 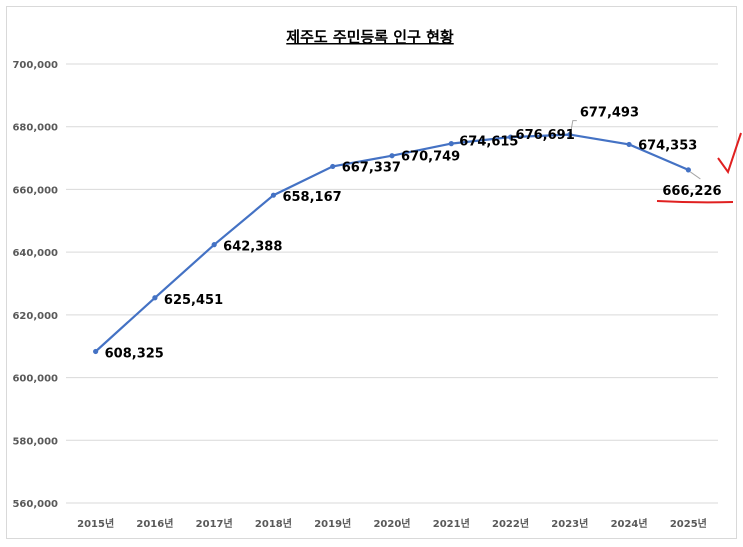 What do you see at coordinates (691, 191) in the screenshot?
I see `data-label: 666,226` at bounding box center [691, 191].